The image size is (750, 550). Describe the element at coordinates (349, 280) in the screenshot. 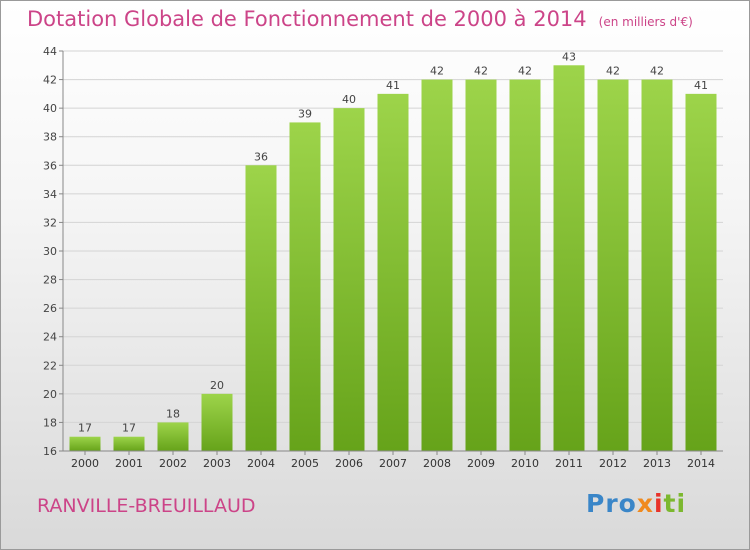

I see `bar-2006` at that location.